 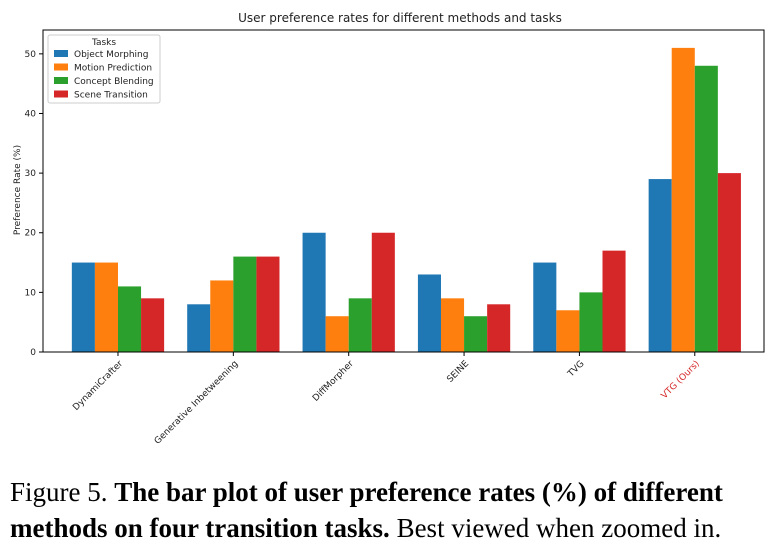 I want to click on y-tick-label: 0, so click(x=33, y=353).